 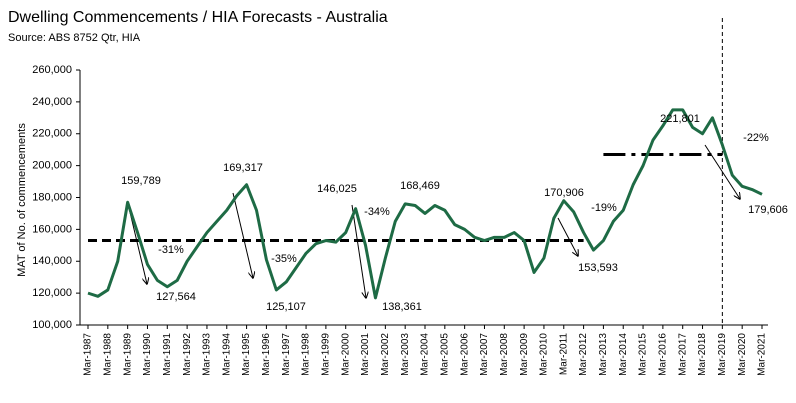 What do you see at coordinates (682, 354) in the screenshot?
I see `x-tick-label: Mar-2017` at bounding box center [682, 354].